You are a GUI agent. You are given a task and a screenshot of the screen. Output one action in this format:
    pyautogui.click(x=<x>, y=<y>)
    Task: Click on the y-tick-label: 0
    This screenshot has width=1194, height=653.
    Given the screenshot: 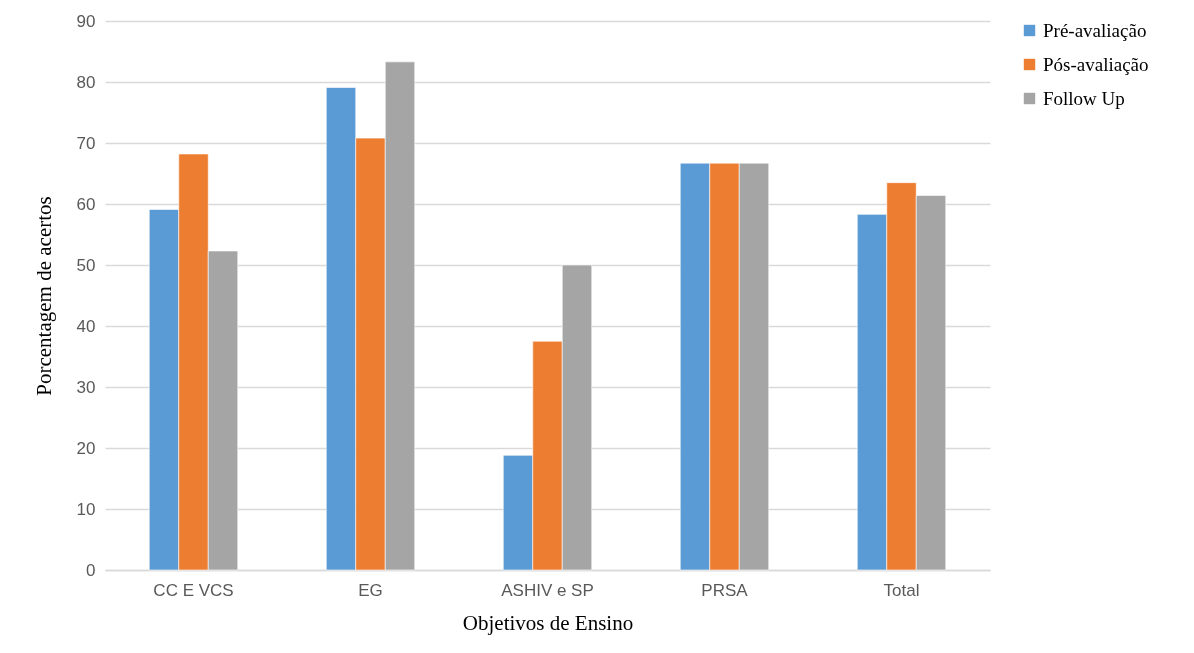 What is the action you would take?
    pyautogui.click(x=91, y=570)
    